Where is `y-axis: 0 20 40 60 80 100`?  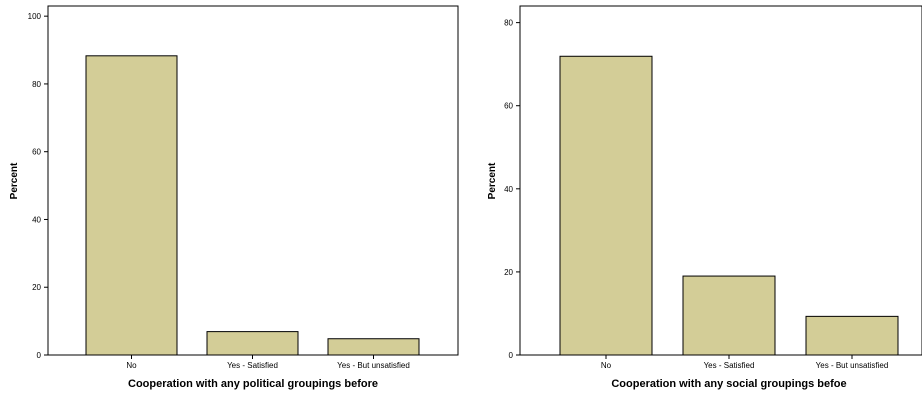
y-axis: 0 20 40 60 80 100 is located at coordinates (38, 186).